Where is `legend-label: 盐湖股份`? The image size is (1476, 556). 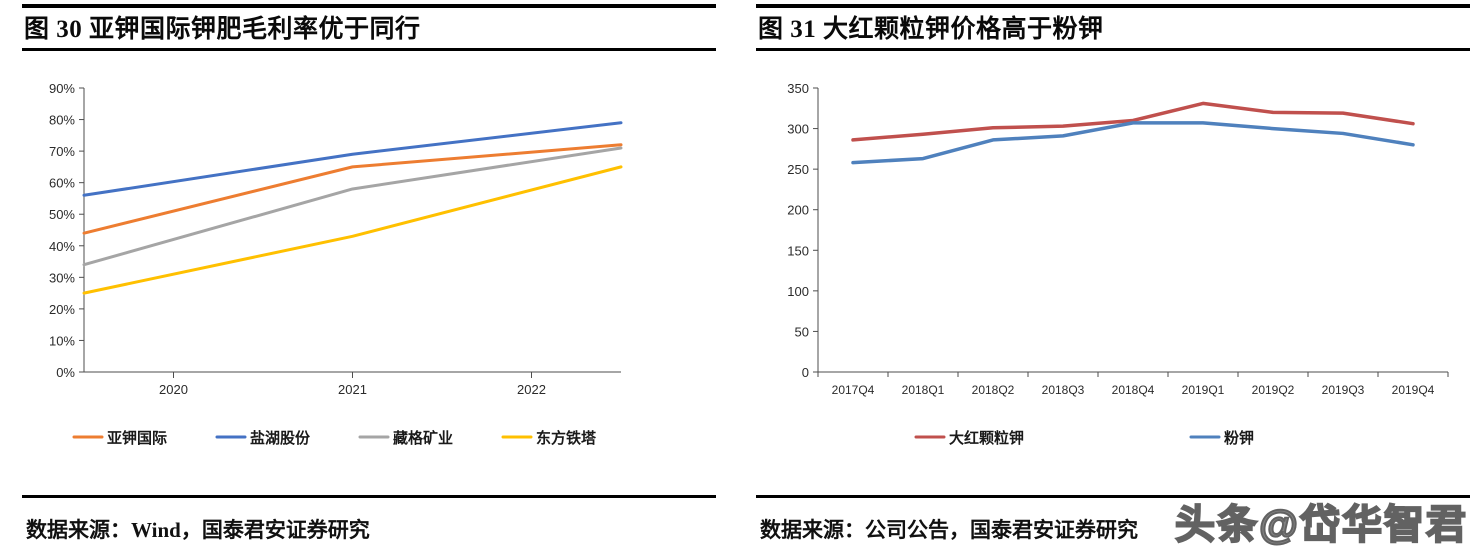
legend-label: 盐湖股份 is located at coordinates (280, 438).